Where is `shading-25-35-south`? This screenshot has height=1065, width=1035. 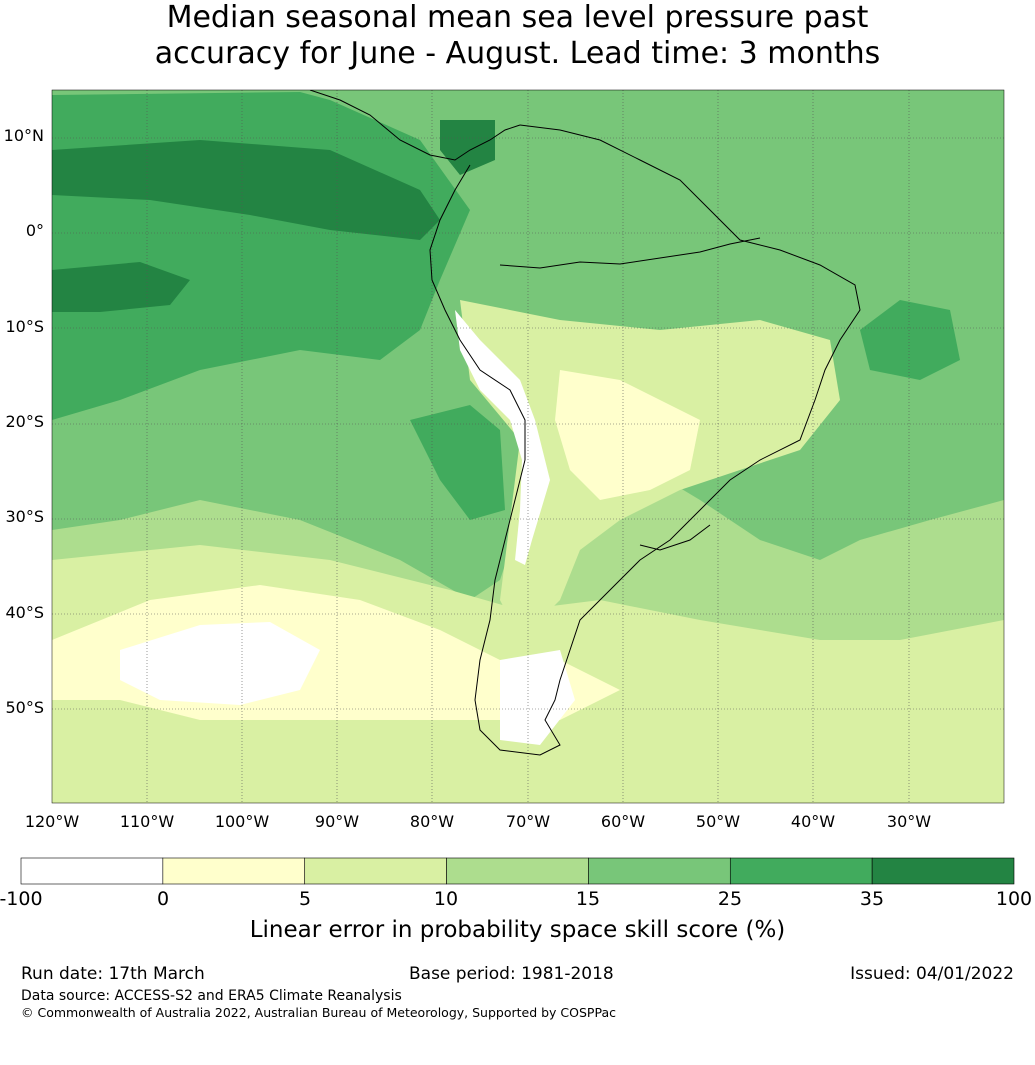 shading-25-35-south is located at coordinates (457, 462).